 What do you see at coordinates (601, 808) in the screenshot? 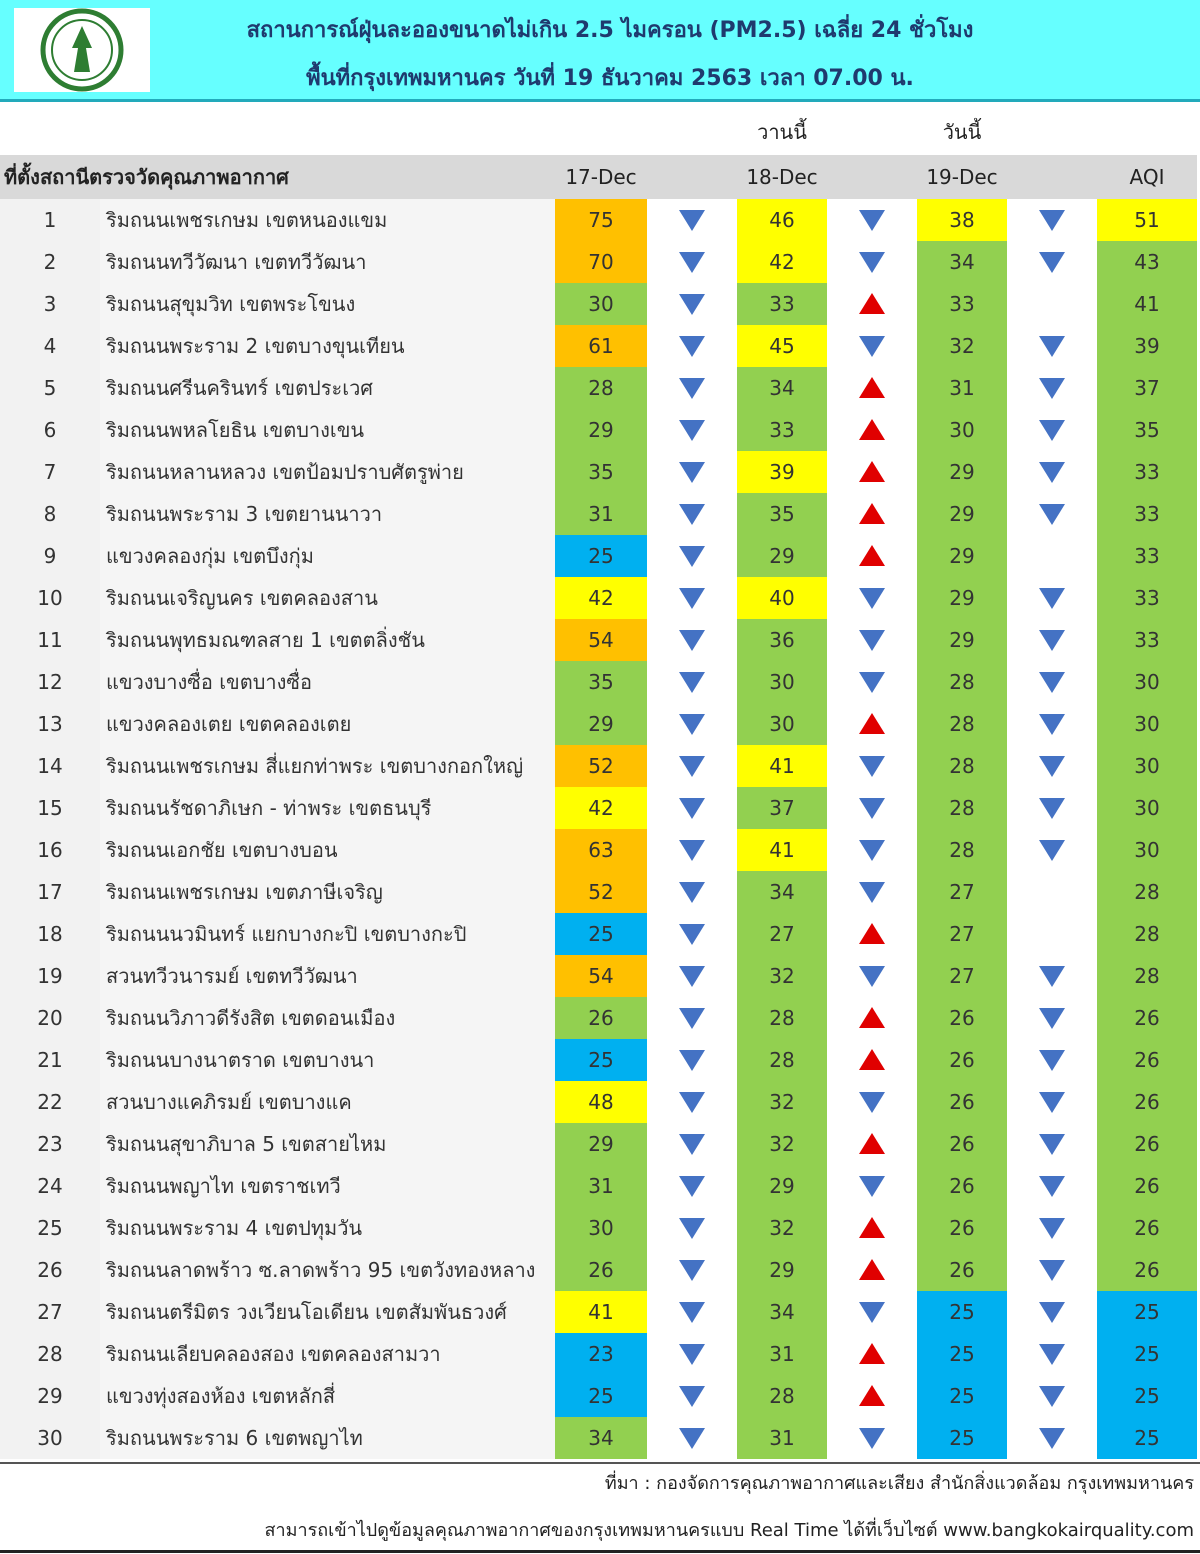
I see `pm-value: 42` at bounding box center [601, 808].